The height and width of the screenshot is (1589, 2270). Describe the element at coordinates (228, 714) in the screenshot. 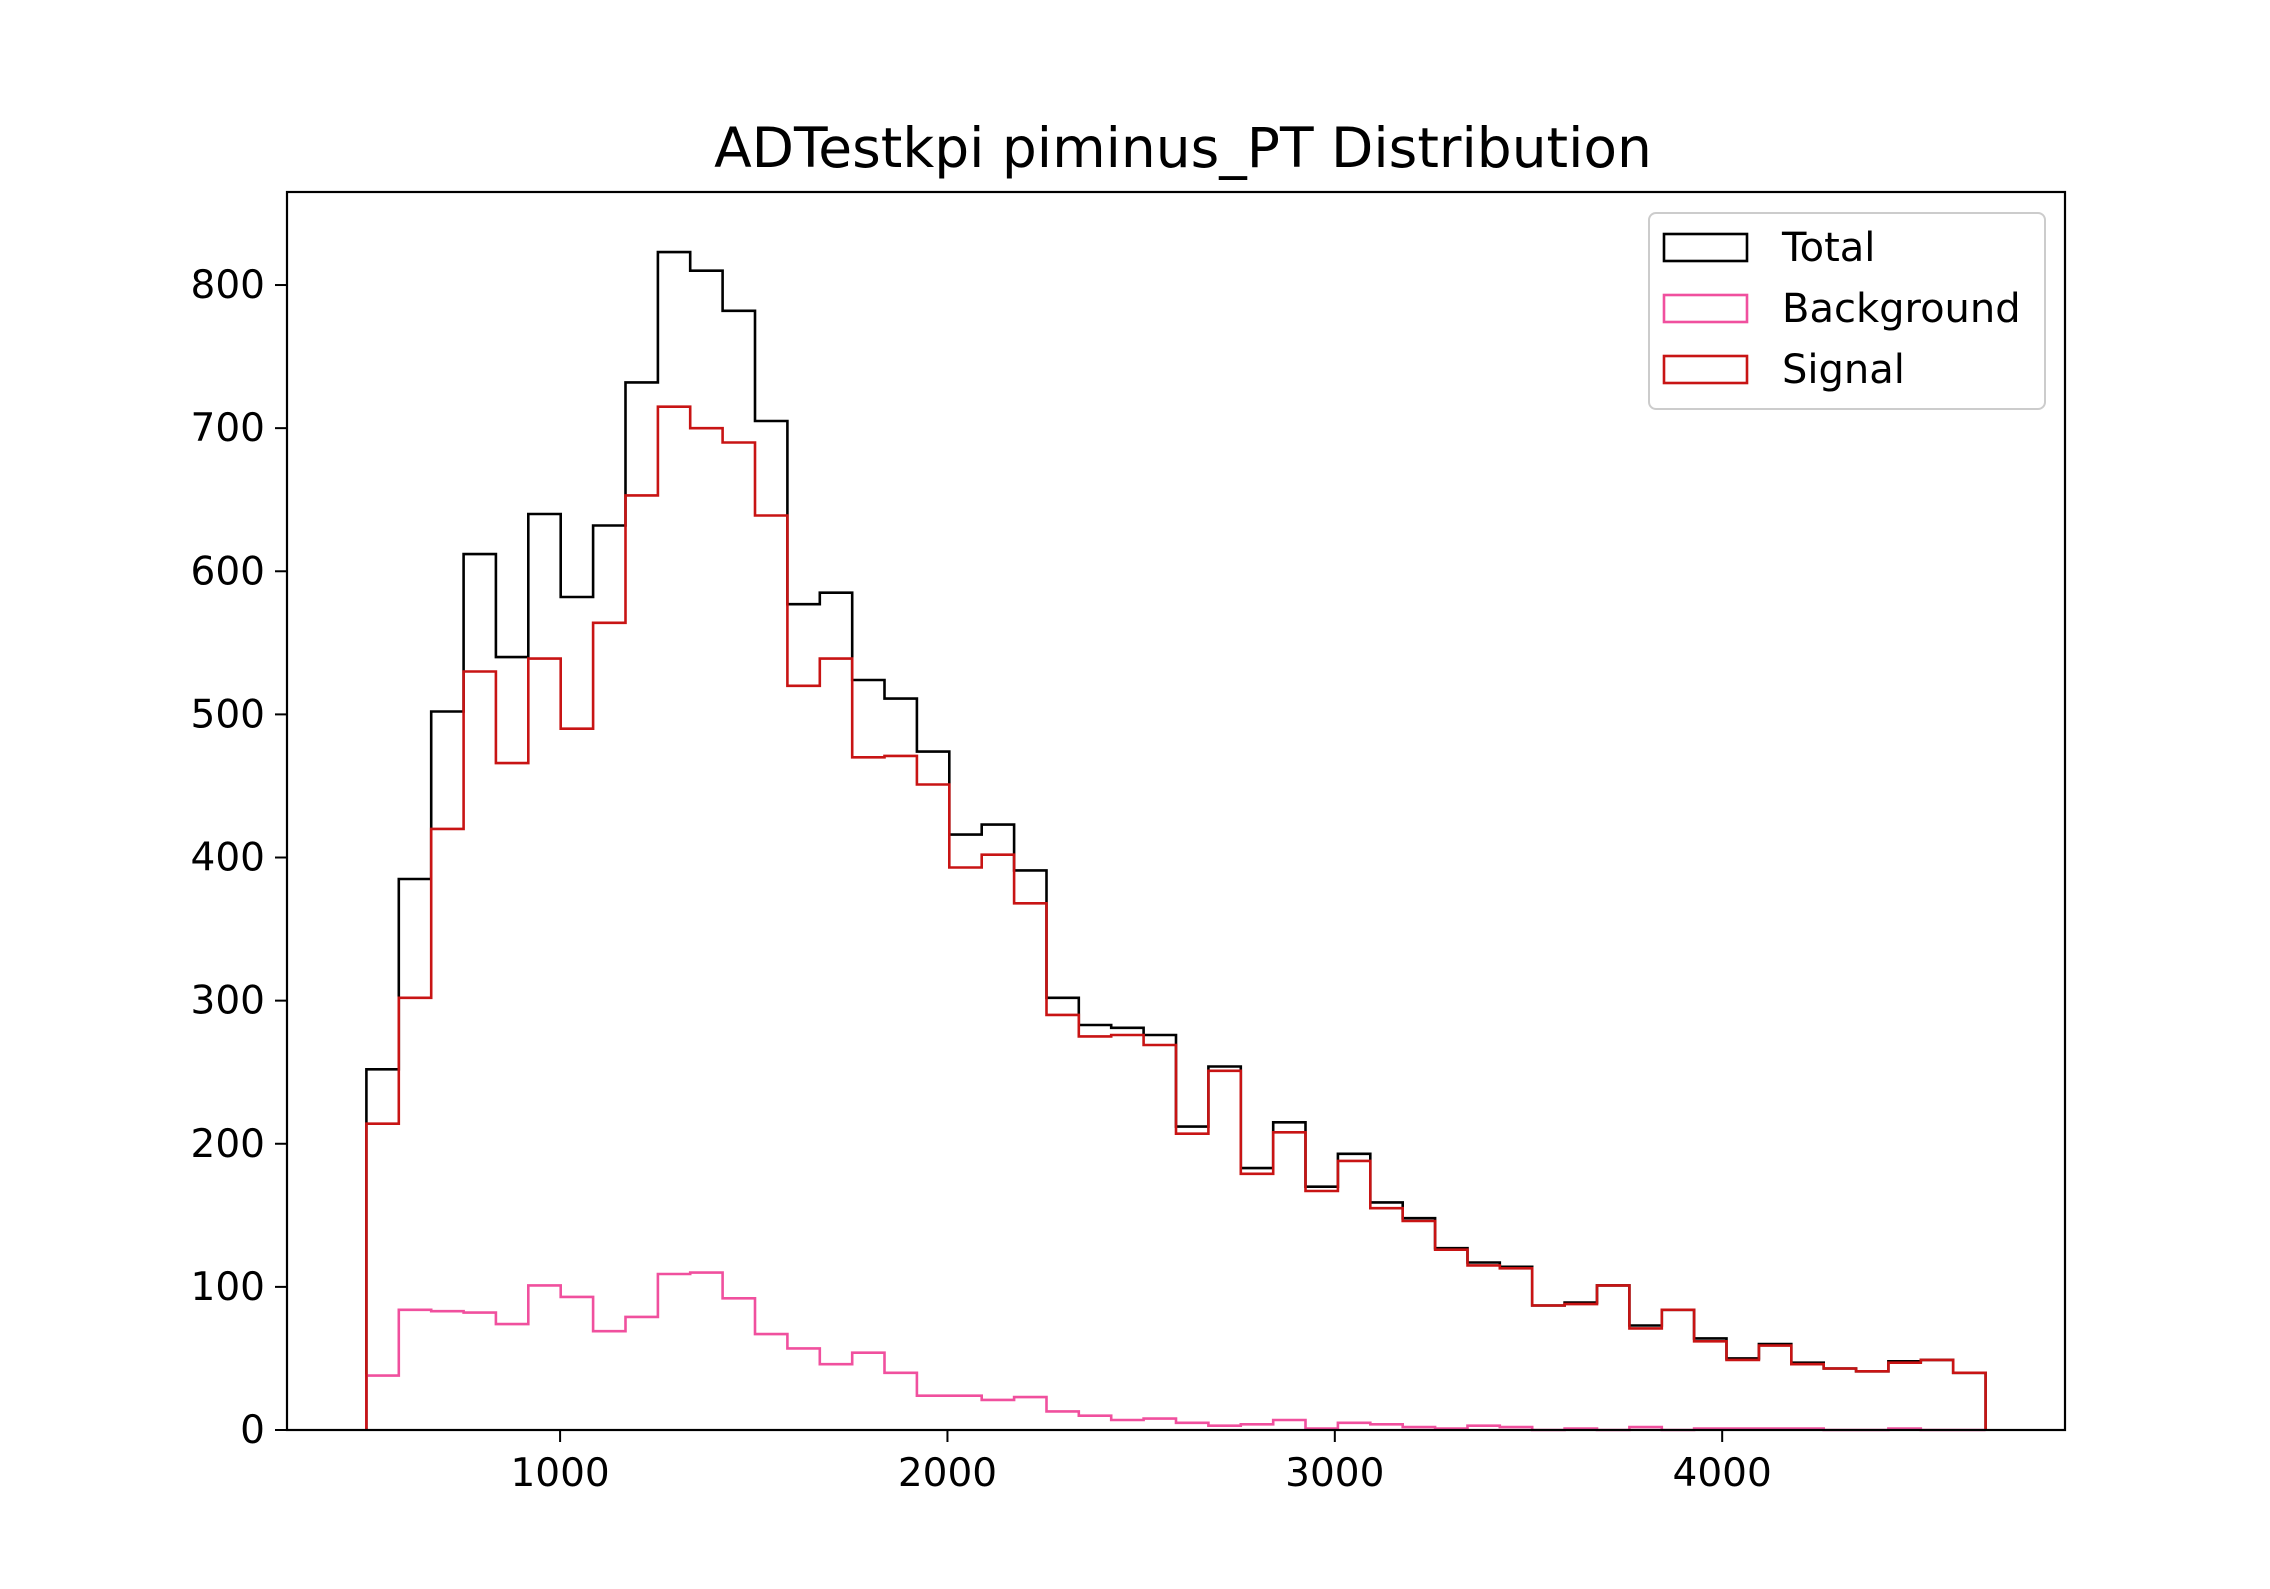

I see `y-tick-label: 500` at that location.